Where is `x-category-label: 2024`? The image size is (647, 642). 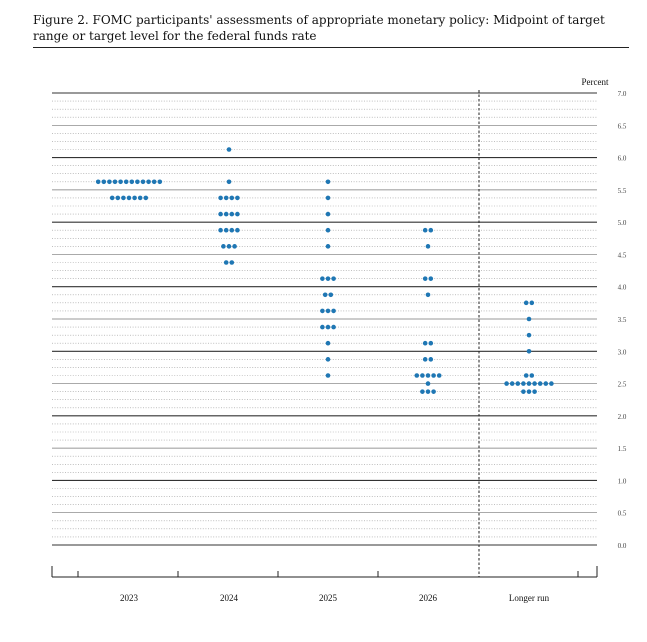
x-category-label: 2024 is located at coordinates (229, 598).